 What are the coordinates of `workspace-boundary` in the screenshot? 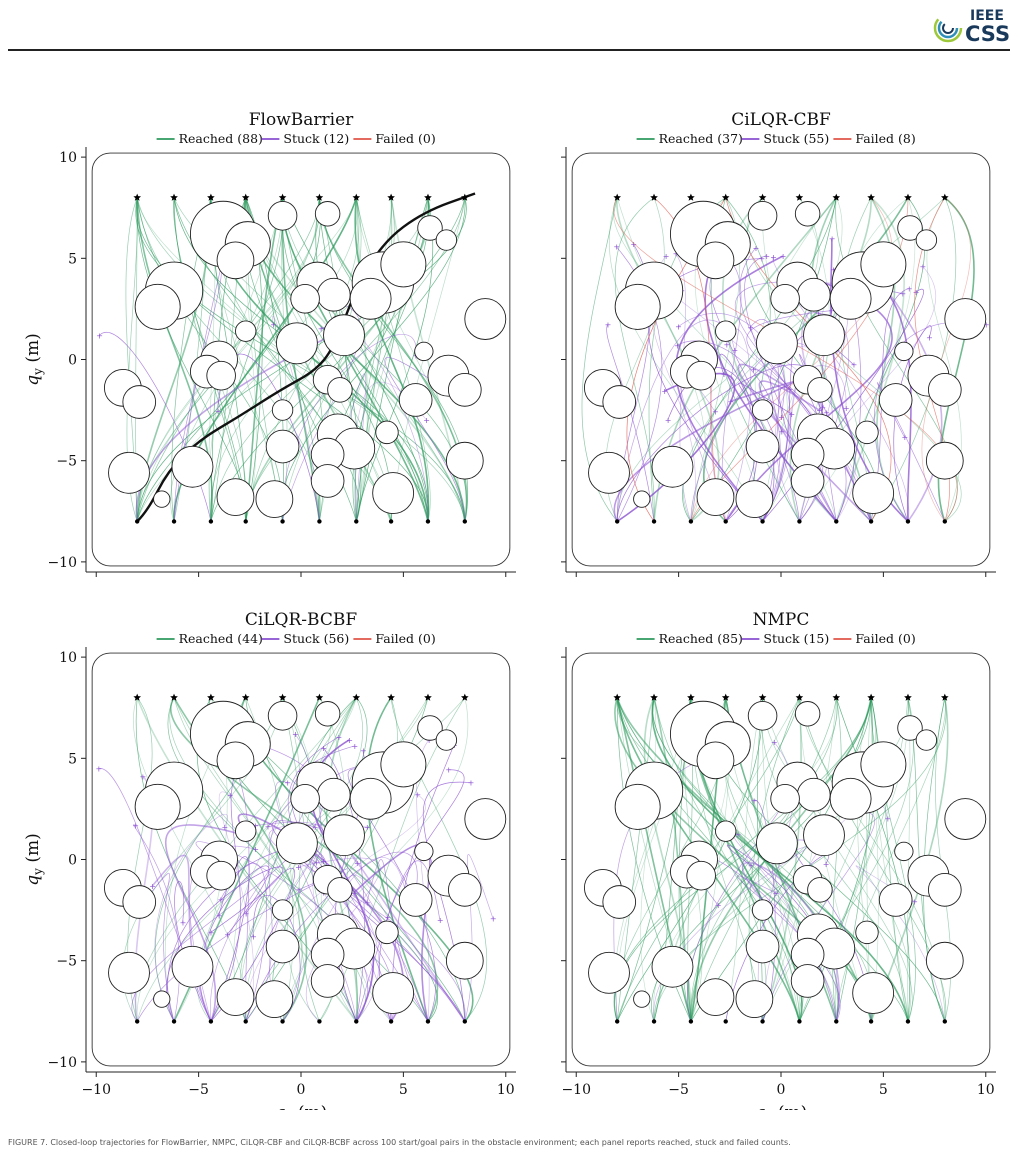 It's located at (781, 859).